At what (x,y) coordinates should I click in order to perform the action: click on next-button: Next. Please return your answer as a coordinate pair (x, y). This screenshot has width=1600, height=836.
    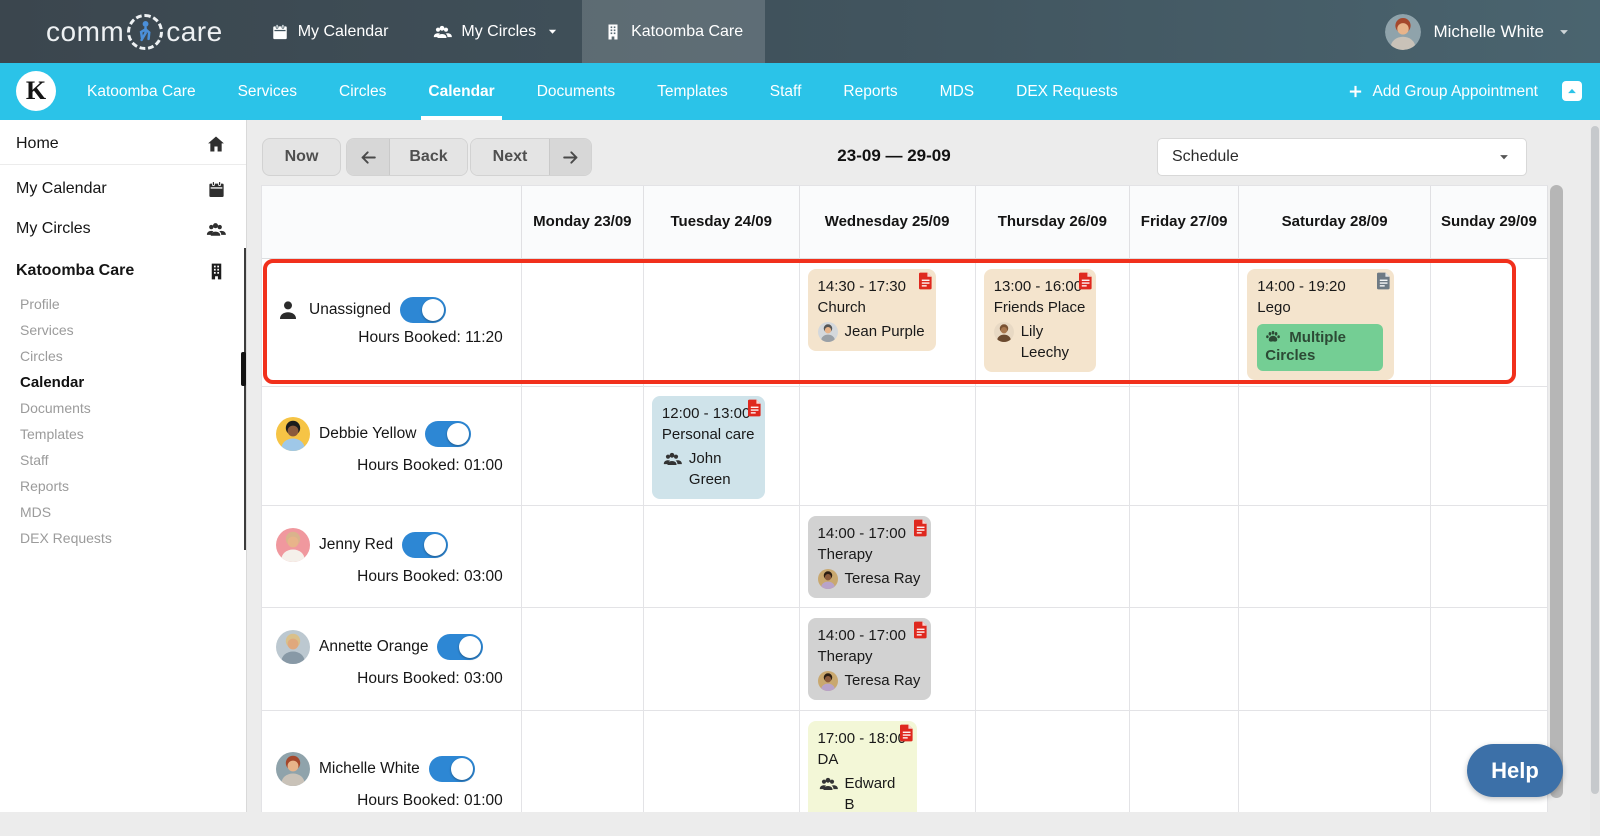
    Looking at the image, I should click on (510, 157).